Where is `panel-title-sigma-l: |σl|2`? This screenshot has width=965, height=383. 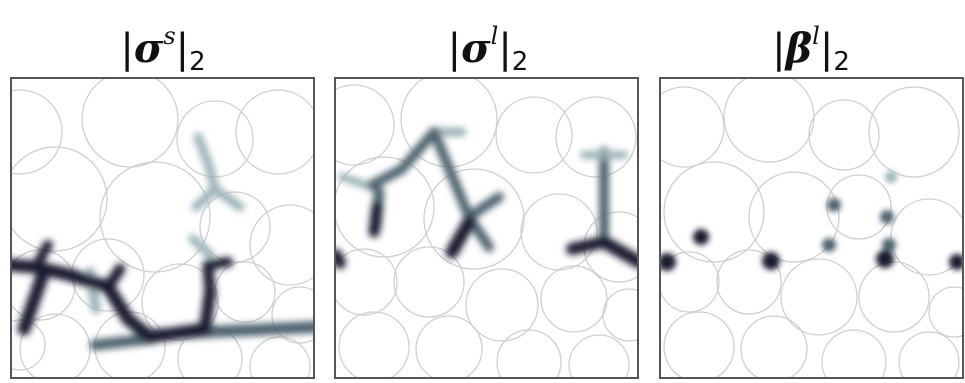 panel-title-sigma-l: |σl|2 is located at coordinates (488, 49).